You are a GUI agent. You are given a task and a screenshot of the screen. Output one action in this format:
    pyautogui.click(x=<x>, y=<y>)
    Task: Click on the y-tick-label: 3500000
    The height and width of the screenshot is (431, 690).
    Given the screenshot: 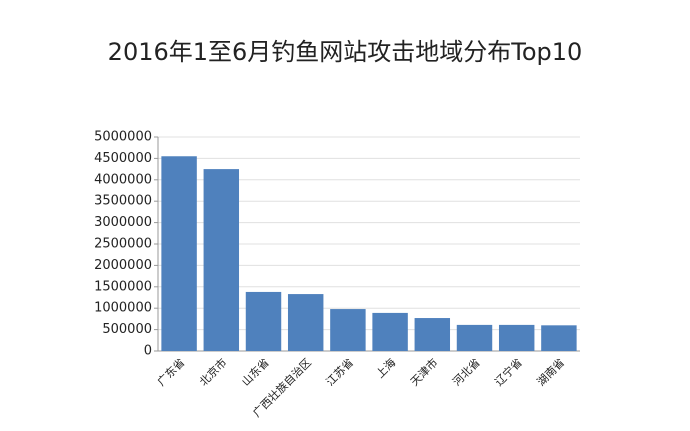 What is the action you would take?
    pyautogui.click(x=123, y=201)
    